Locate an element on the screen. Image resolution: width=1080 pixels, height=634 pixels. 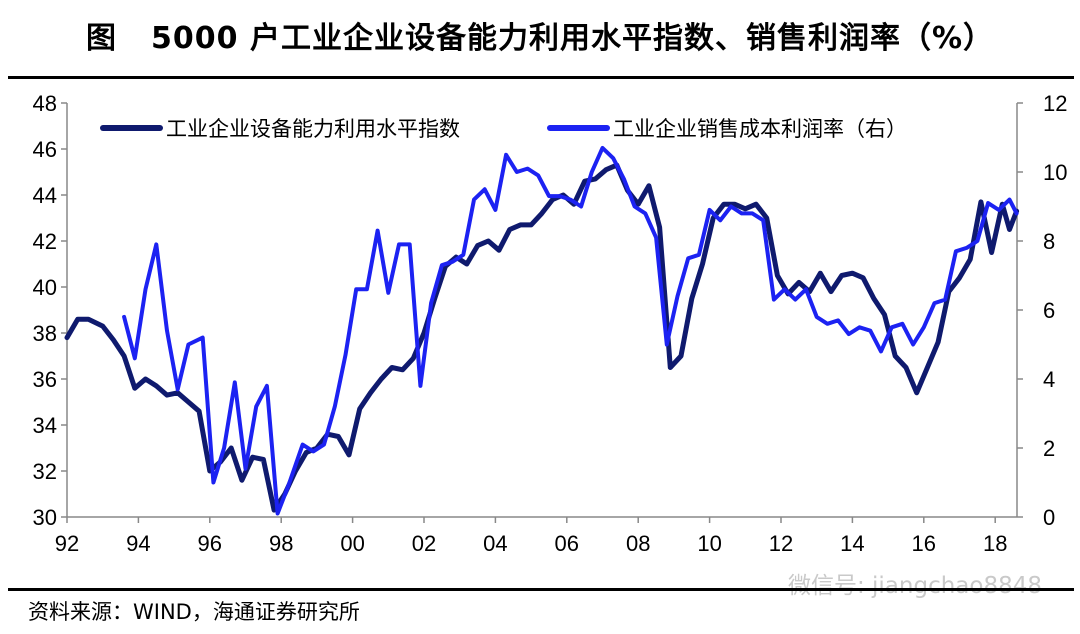
y-right-tick-label: 8 is located at coordinates (1049, 241).